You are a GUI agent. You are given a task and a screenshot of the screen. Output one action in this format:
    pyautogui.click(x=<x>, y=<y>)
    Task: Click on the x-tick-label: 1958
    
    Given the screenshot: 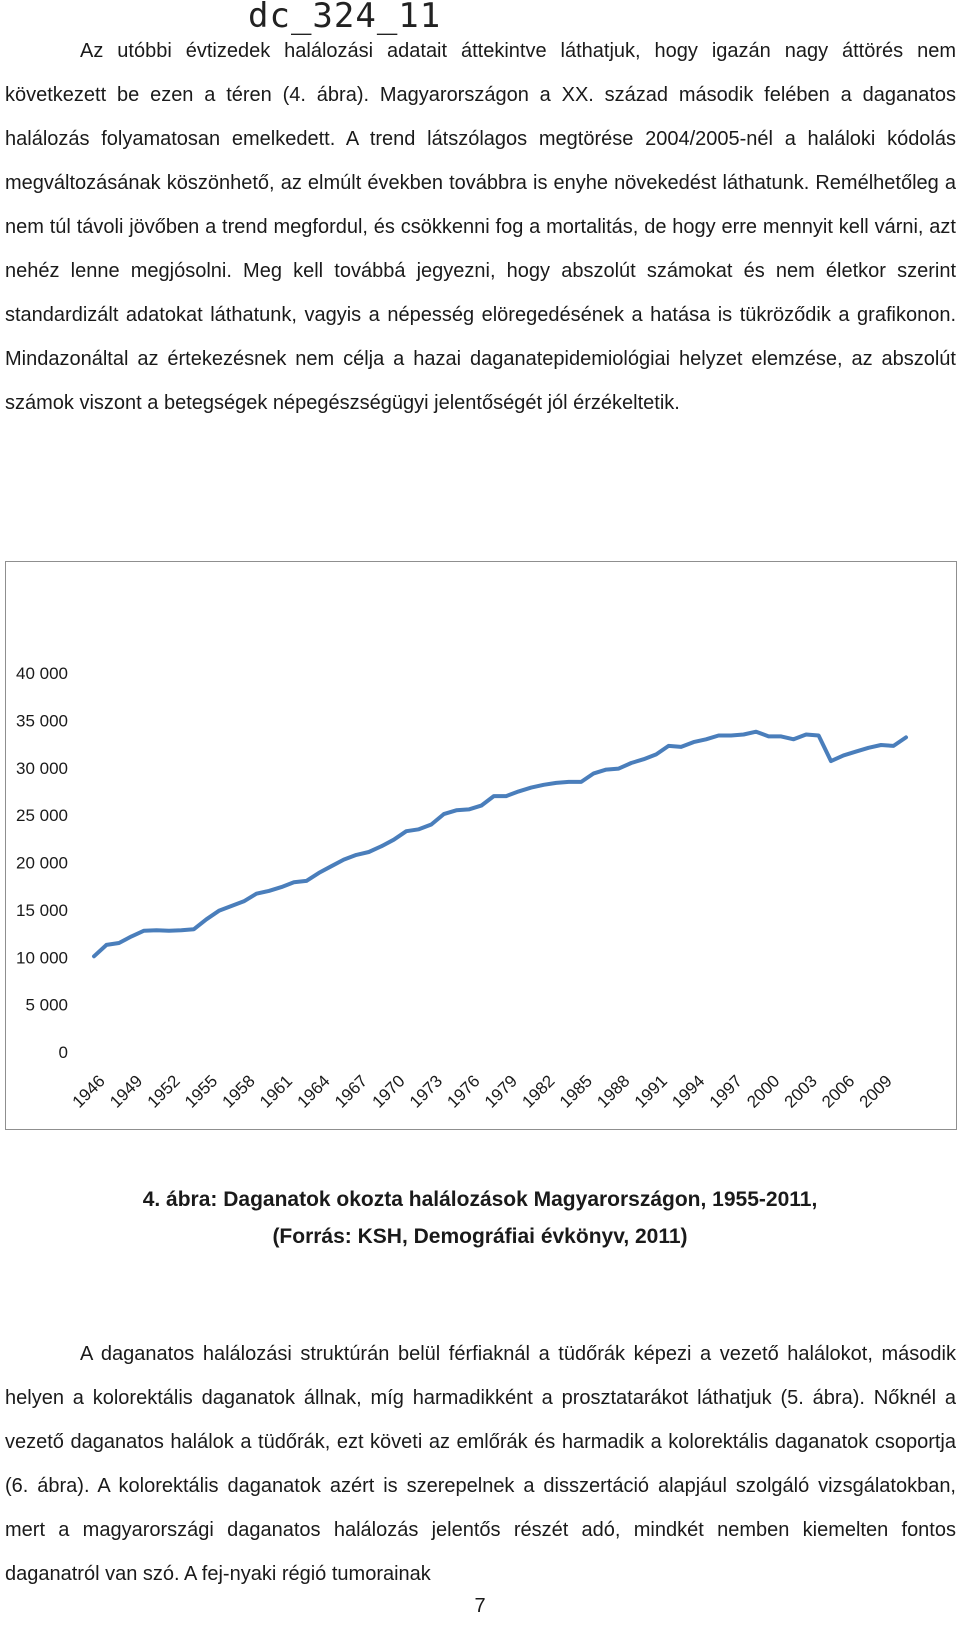 What is the action you would take?
    pyautogui.click(x=239, y=1091)
    